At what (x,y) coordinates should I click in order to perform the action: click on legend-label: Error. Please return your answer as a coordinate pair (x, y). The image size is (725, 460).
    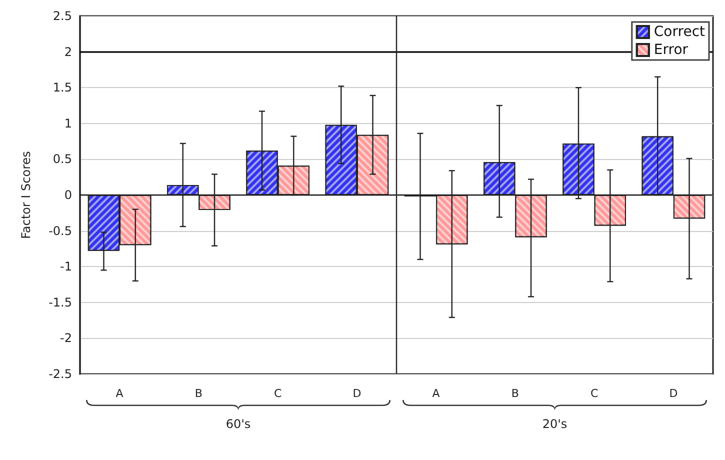
    Looking at the image, I should click on (671, 50).